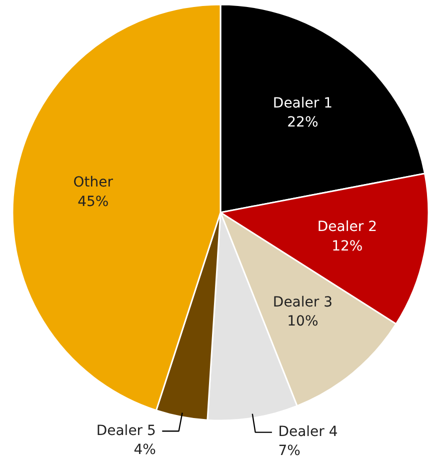 This screenshot has width=432, height=473. Describe the element at coordinates (347, 227) in the screenshot. I see `slice-label: Dealer 2` at that location.